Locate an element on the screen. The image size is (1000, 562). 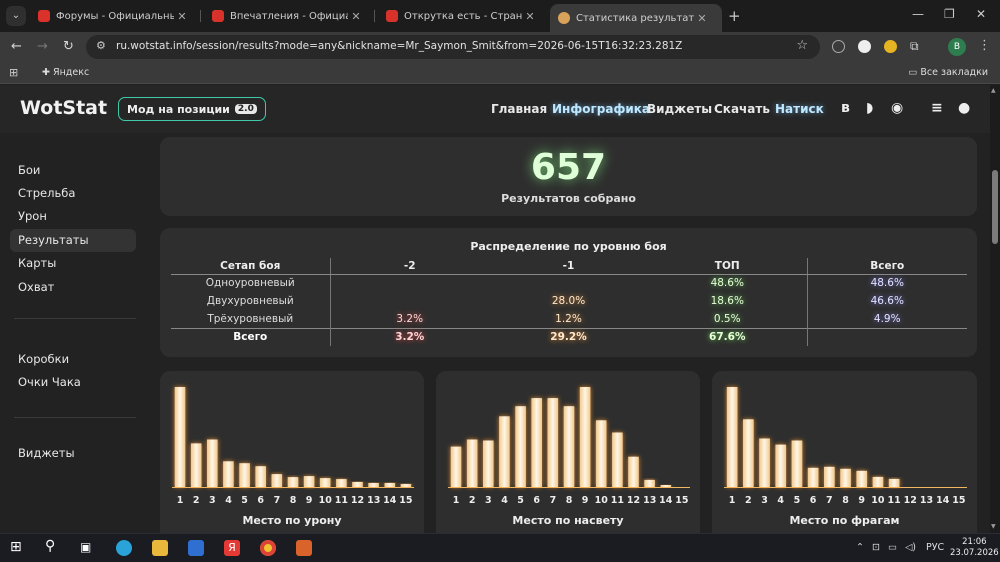
chrome-icon is located at coordinates (268, 548).